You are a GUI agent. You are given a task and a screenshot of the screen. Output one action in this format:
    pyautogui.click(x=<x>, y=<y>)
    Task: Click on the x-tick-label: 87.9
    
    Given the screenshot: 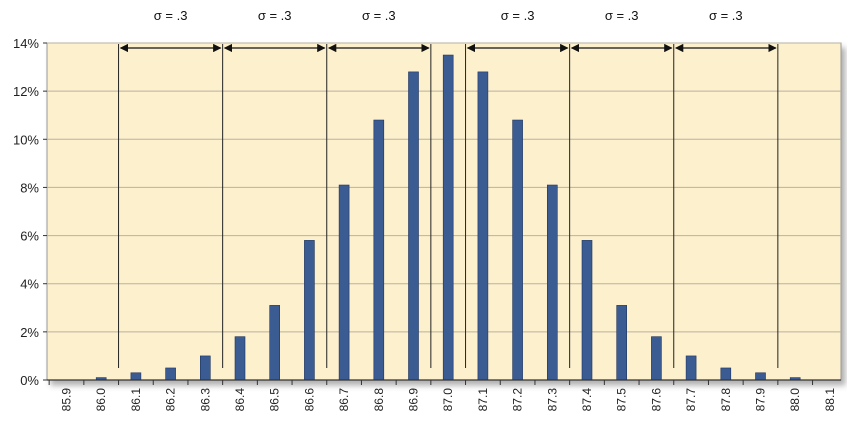 What is the action you would take?
    pyautogui.click(x=761, y=400)
    